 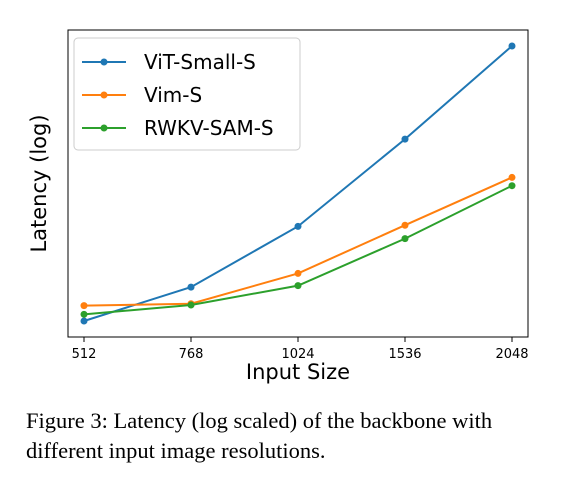 I want to click on legend-frame, so click(x=187, y=94).